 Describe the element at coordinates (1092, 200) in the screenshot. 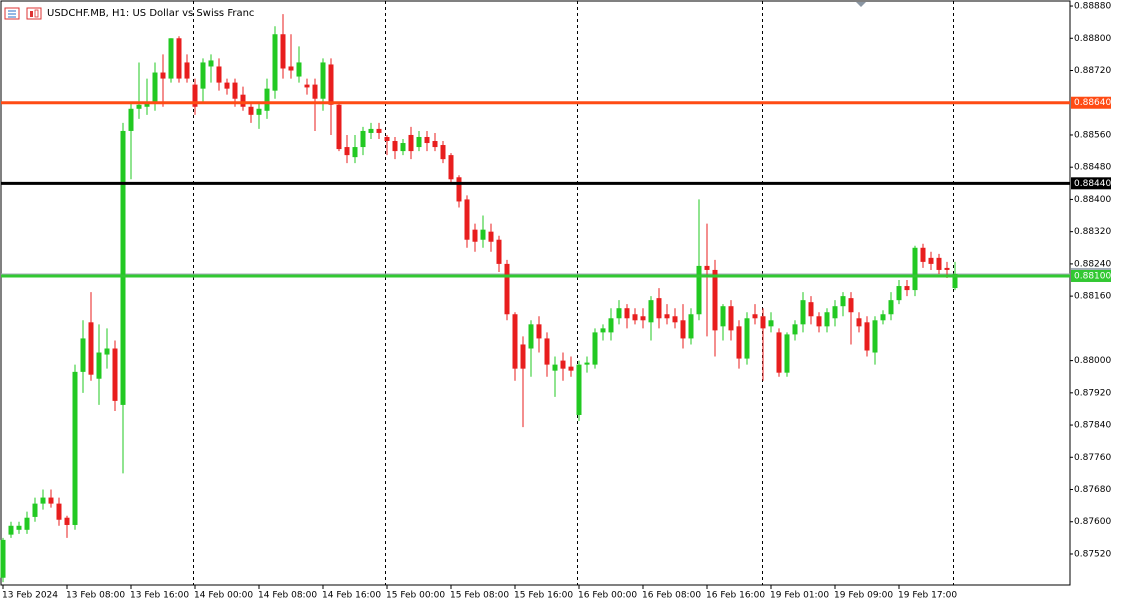

I see `y-tick-label: 0.88400` at that location.